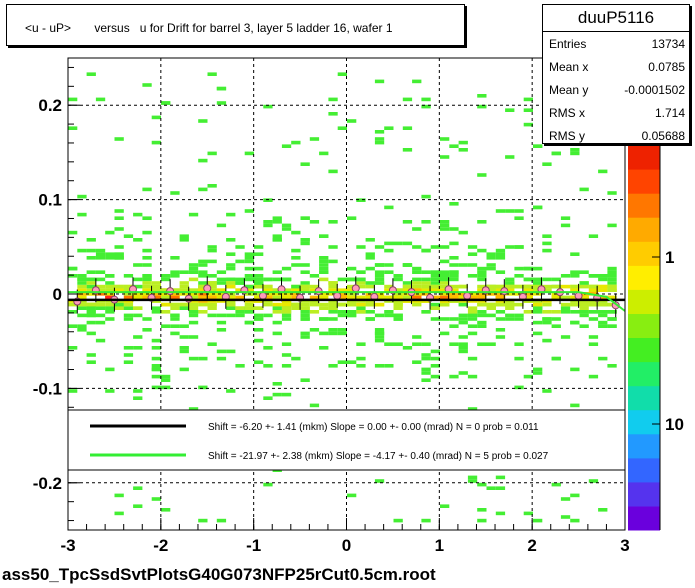  Describe the element at coordinates (663, 136) in the screenshot. I see `stats-value: 0.05688` at that location.